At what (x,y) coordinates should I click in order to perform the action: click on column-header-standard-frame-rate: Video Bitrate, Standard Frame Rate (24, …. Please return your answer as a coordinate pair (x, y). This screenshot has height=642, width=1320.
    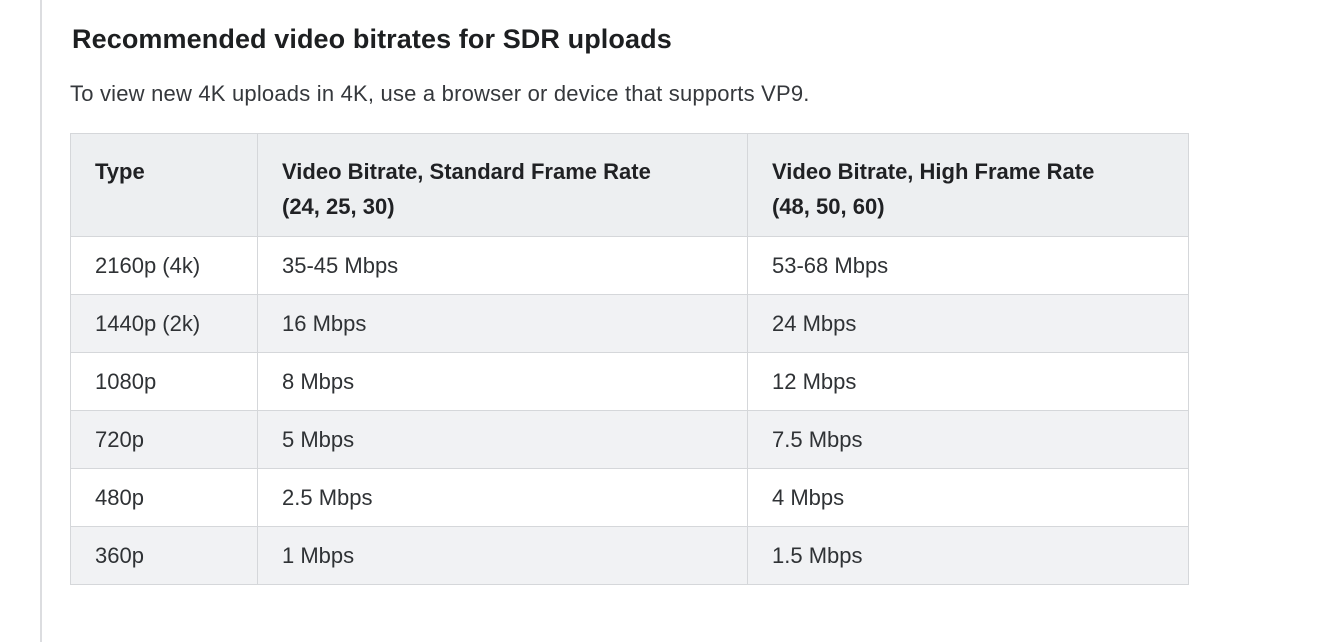
    Looking at the image, I should click on (502, 185).